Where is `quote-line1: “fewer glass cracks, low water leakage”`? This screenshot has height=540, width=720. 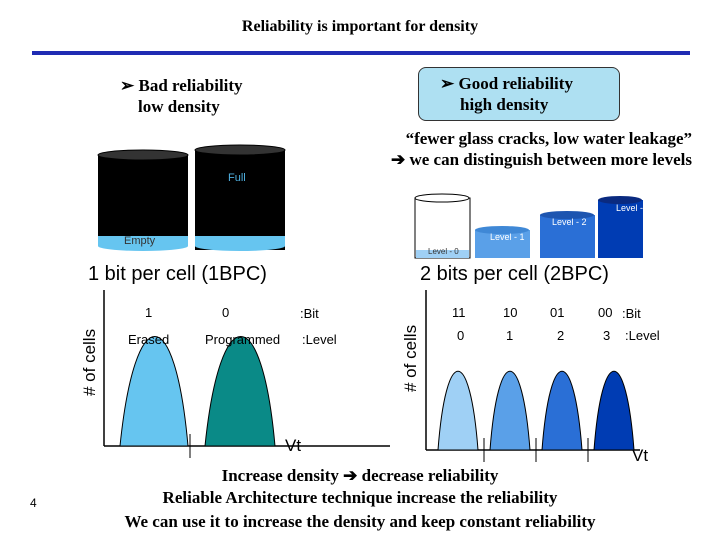
quote-line1: “fewer glass cracks, low water leakage” is located at coordinates (548, 138).